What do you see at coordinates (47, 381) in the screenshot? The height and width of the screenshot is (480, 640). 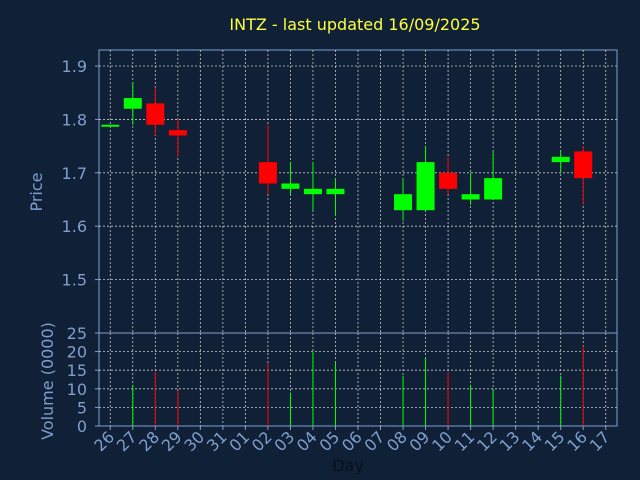 I see `volume-axis-label: Volume (0000)` at bounding box center [47, 381].